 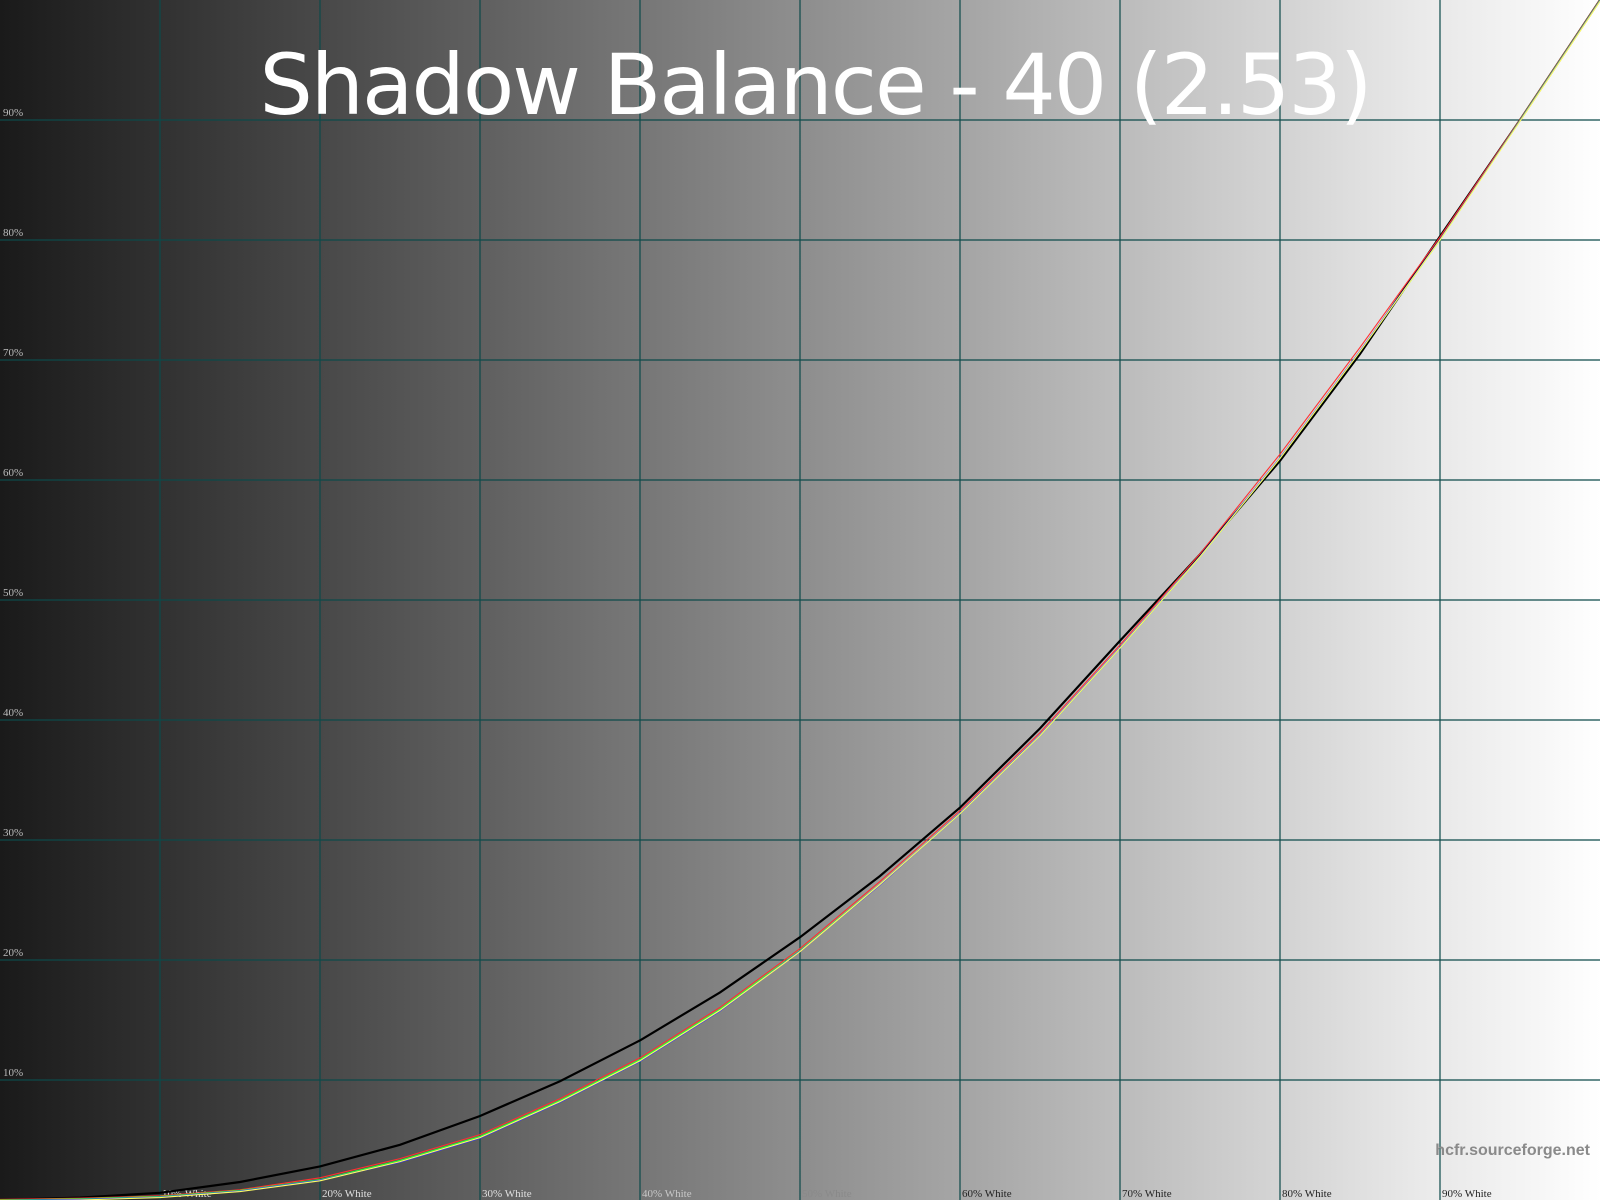 I want to click on chart-title: Shadow Balance - 40 (2.53), so click(x=815, y=85).